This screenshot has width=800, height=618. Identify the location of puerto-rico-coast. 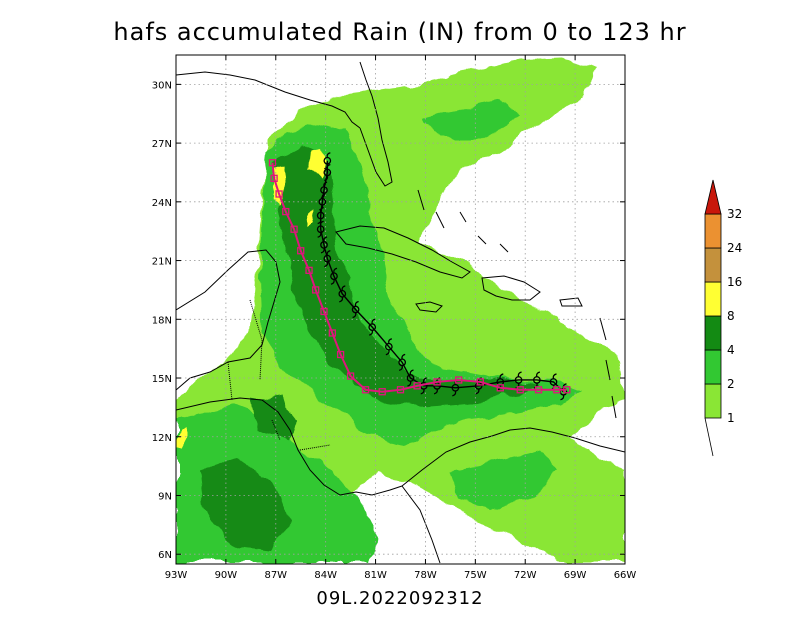
(571, 302).